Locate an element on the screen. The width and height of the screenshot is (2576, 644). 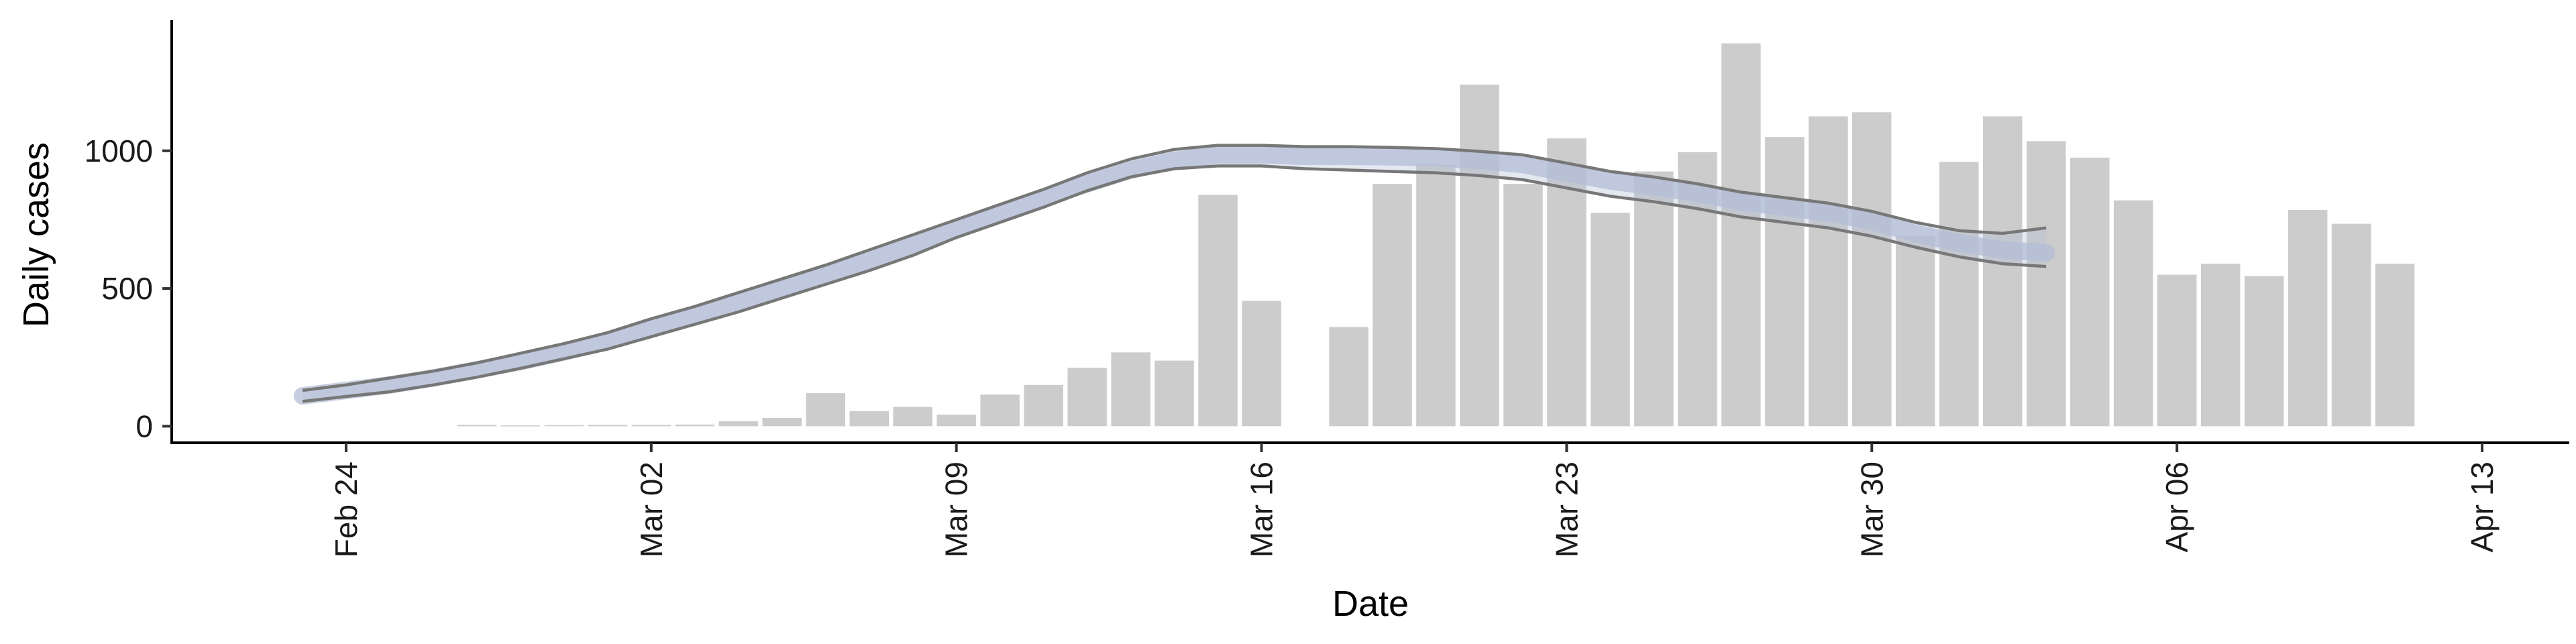
y-ticks: 0 500 1000 is located at coordinates (128, 288).